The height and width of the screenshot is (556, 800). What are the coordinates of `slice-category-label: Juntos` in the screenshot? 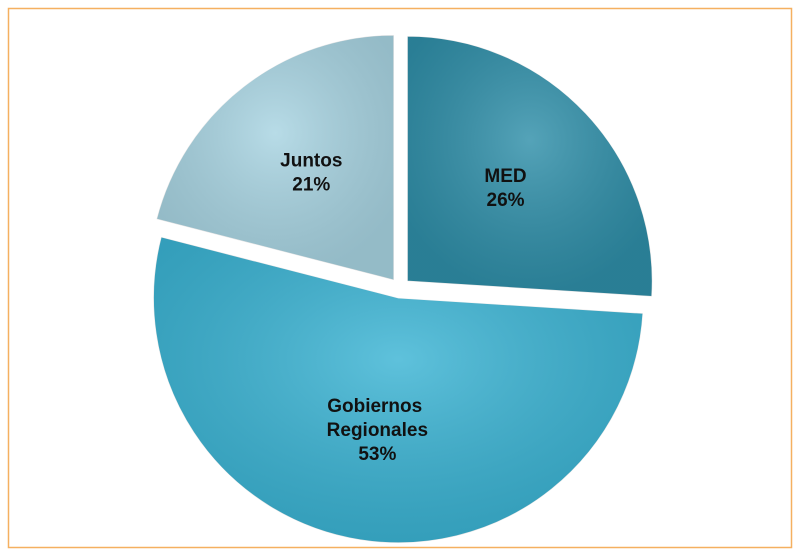 It's located at (311, 161).